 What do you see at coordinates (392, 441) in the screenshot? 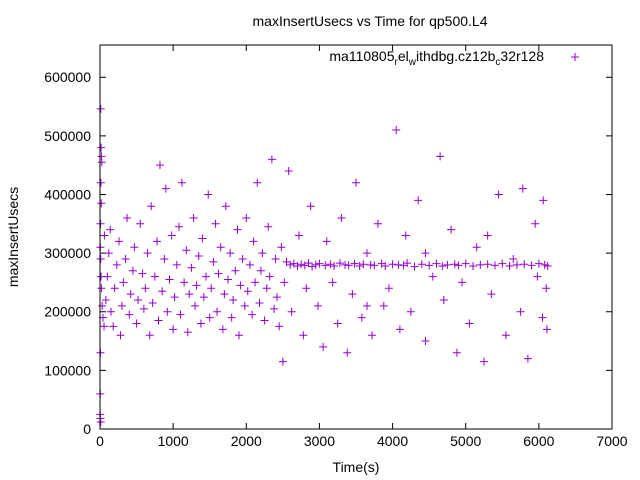
I see `x-tick-label: 4000` at bounding box center [392, 441].